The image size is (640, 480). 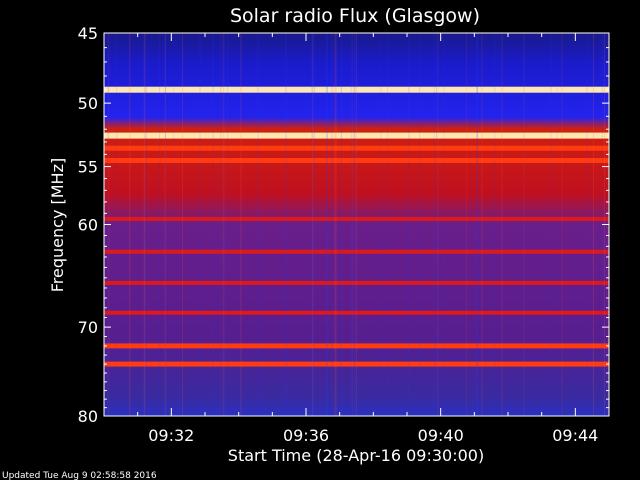 I want to click on x-tick-label: 09:32, so click(x=171, y=435).